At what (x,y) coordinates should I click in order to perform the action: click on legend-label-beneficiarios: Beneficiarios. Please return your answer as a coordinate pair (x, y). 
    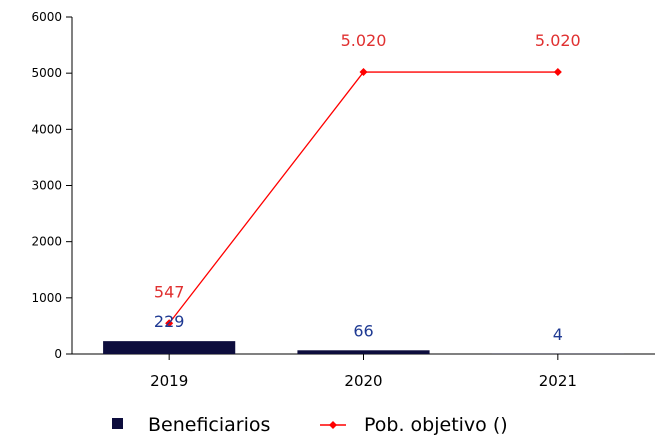
    Looking at the image, I should click on (209, 425).